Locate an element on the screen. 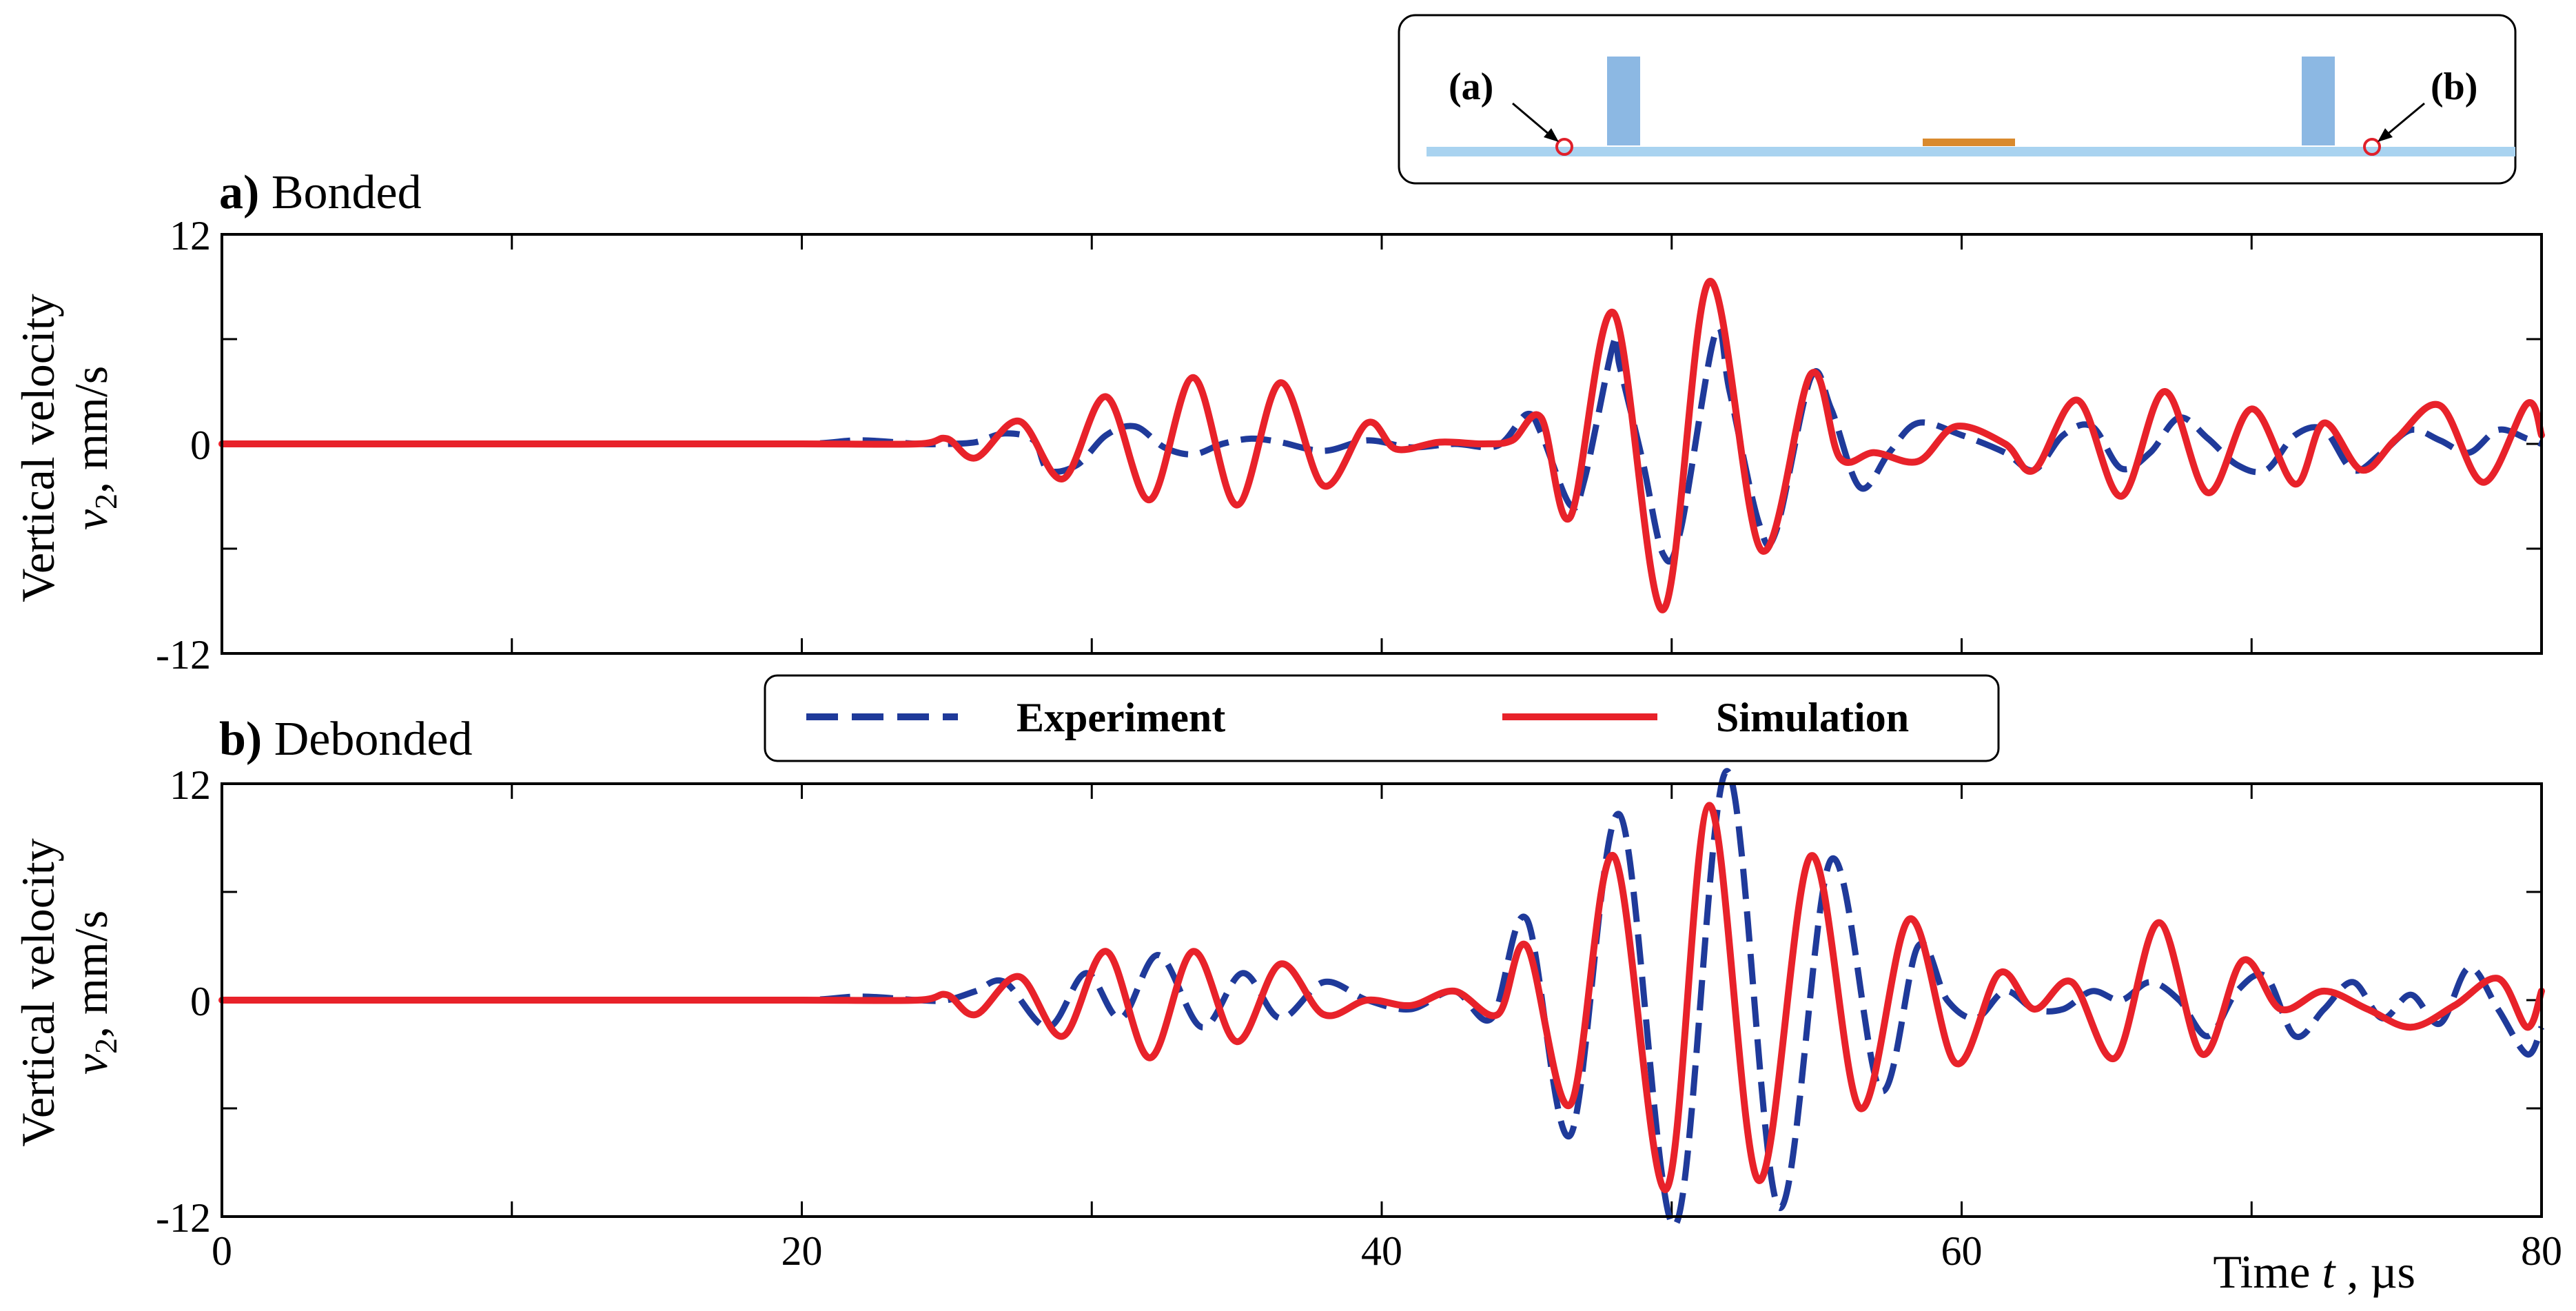 The width and height of the screenshot is (2576, 1311). legend-frame is located at coordinates (1382, 718).